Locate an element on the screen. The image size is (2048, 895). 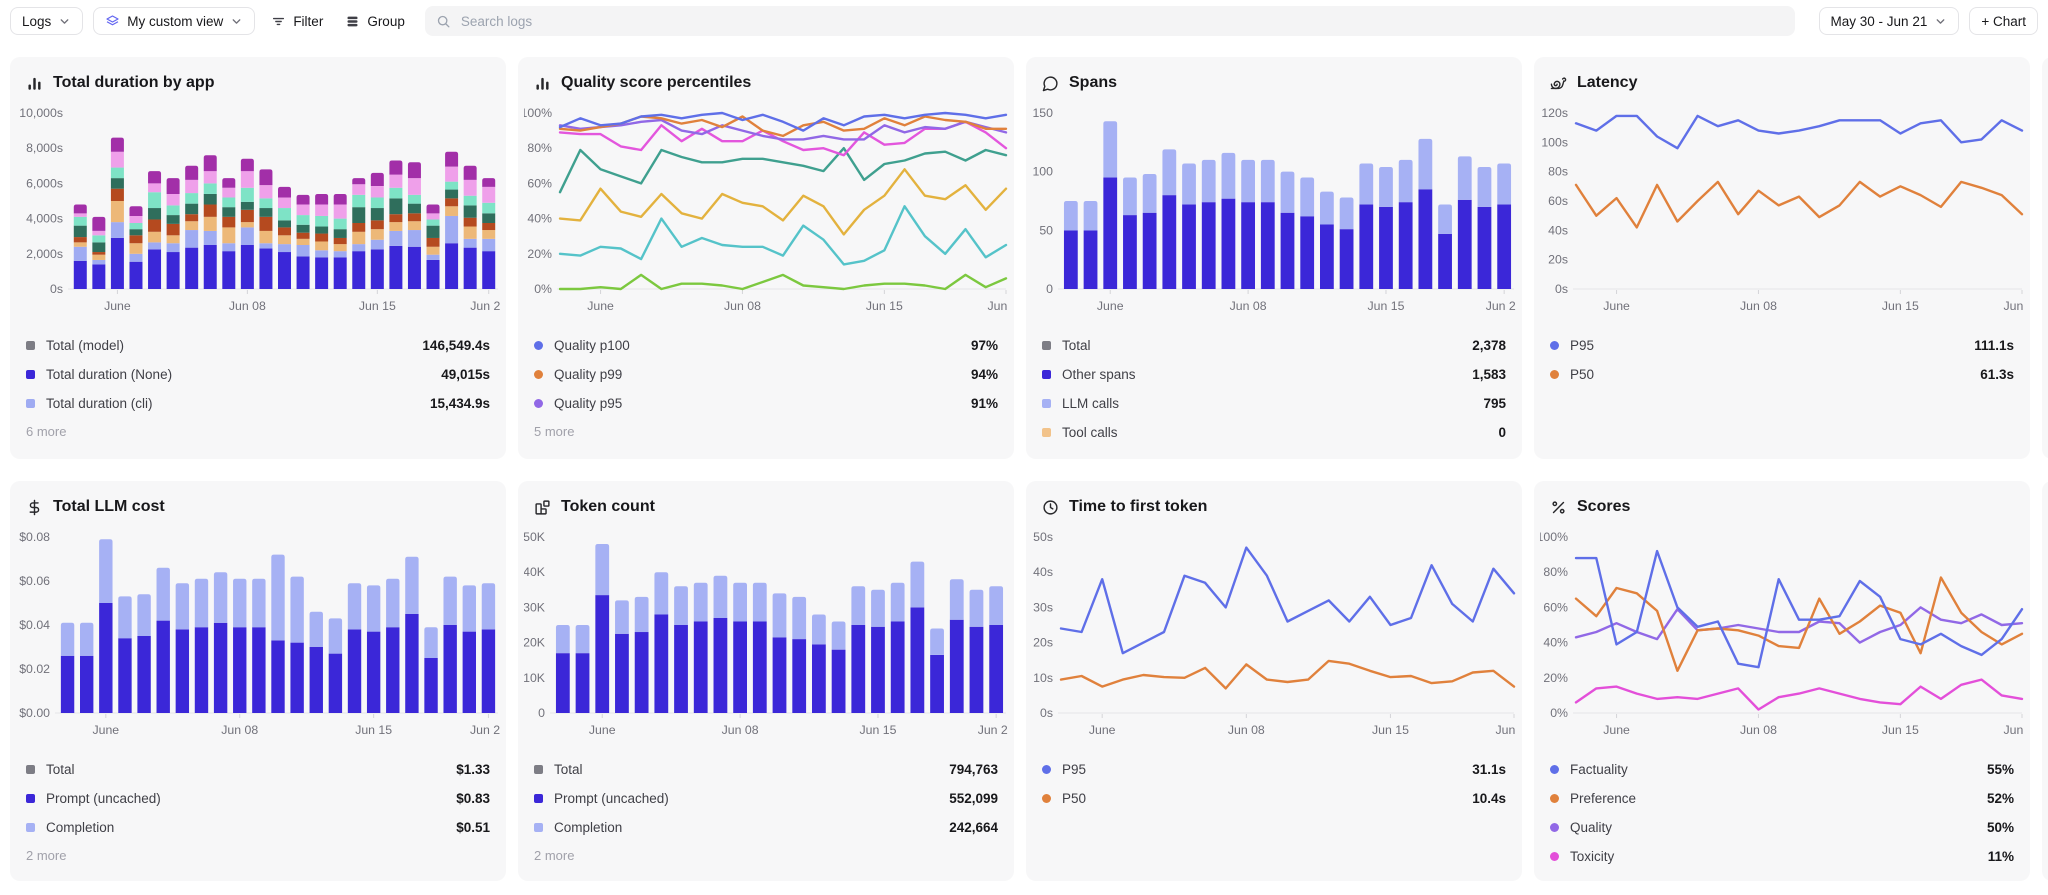
legend-more-link: 5 more is located at coordinates (554, 431).